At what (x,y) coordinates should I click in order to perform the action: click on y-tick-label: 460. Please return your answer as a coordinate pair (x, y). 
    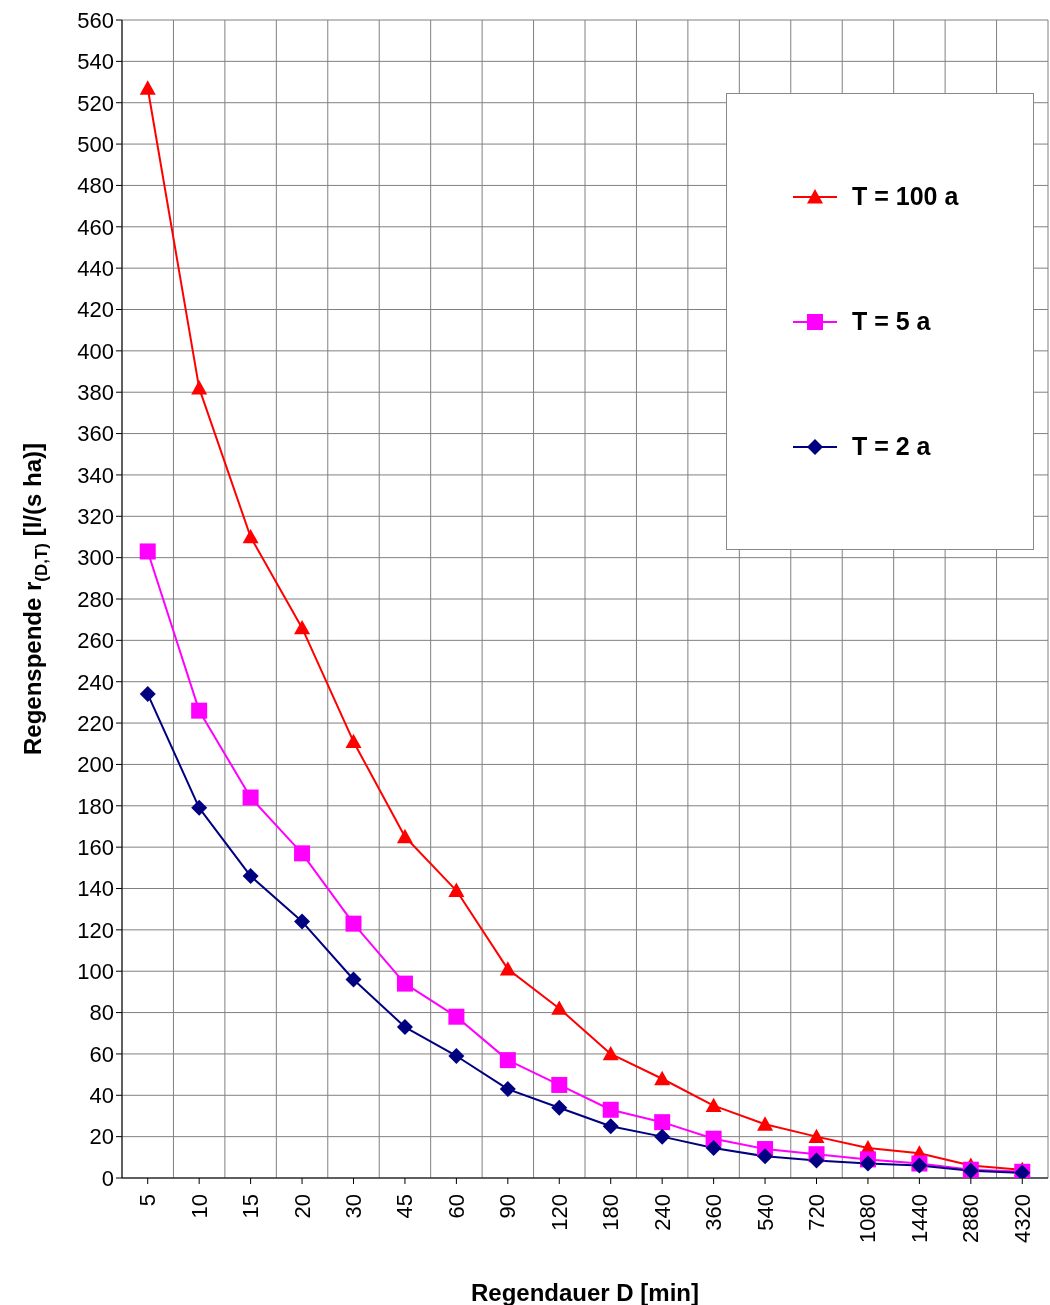
    Looking at the image, I should click on (95, 227).